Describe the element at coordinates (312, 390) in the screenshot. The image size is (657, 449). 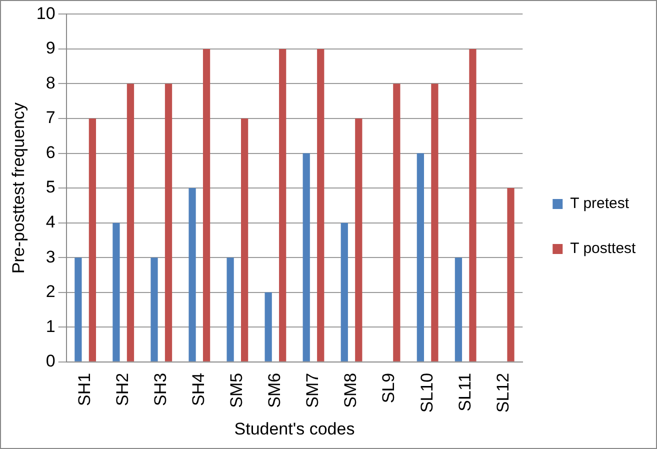
I see `x-tick-label: SM7` at that location.